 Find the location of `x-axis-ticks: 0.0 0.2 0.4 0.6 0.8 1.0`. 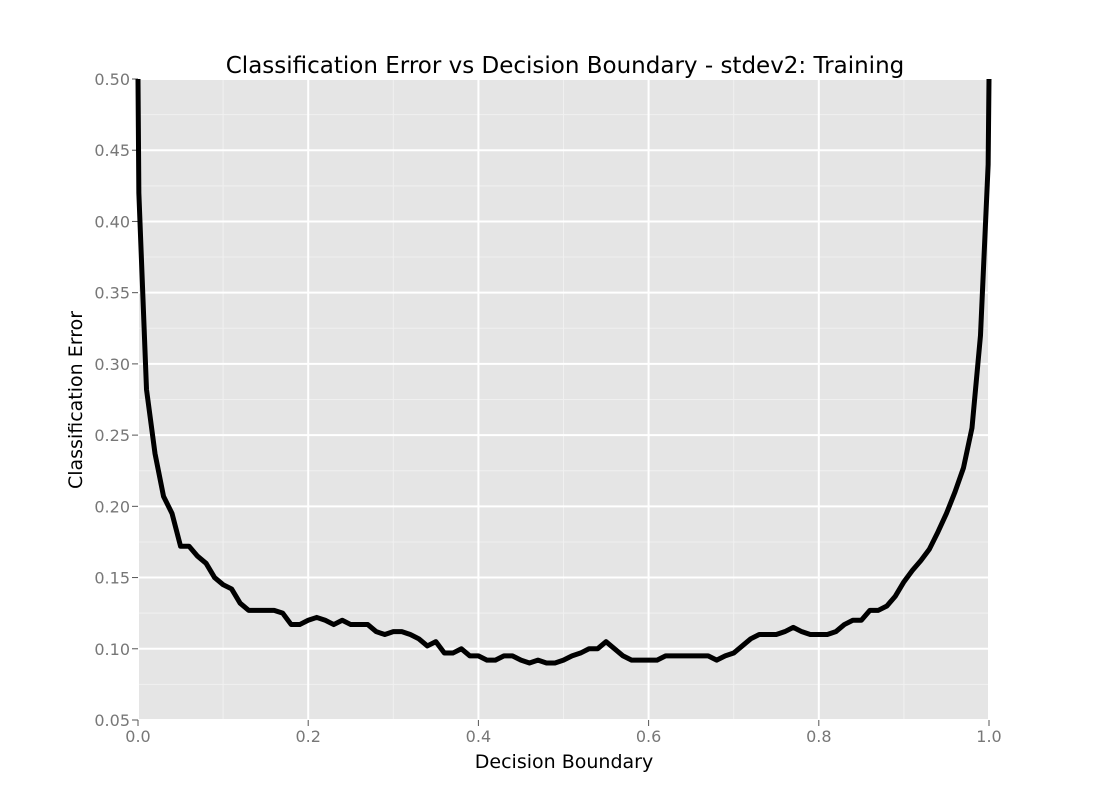

x-axis-ticks: 0.0 0.2 0.4 0.6 0.8 1.0 is located at coordinates (563, 733).